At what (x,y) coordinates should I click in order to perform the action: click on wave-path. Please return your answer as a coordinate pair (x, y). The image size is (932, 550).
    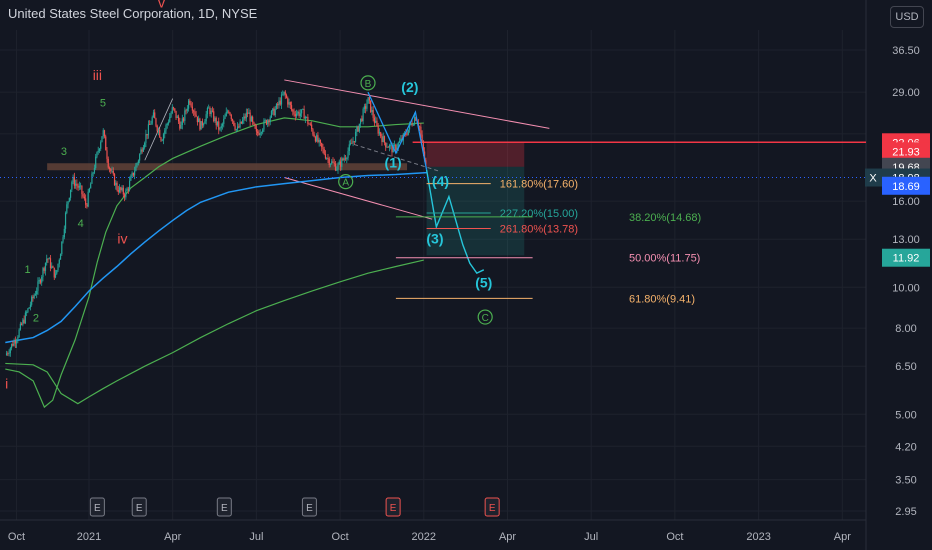
    Looking at the image, I should click on (397, 130).